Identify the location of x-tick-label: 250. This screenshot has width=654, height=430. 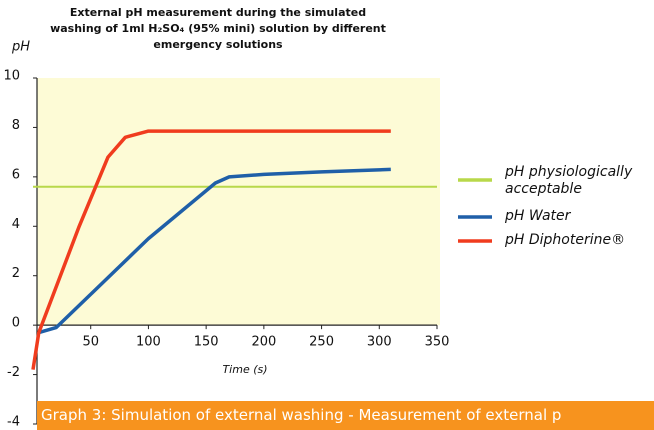
(321, 342).